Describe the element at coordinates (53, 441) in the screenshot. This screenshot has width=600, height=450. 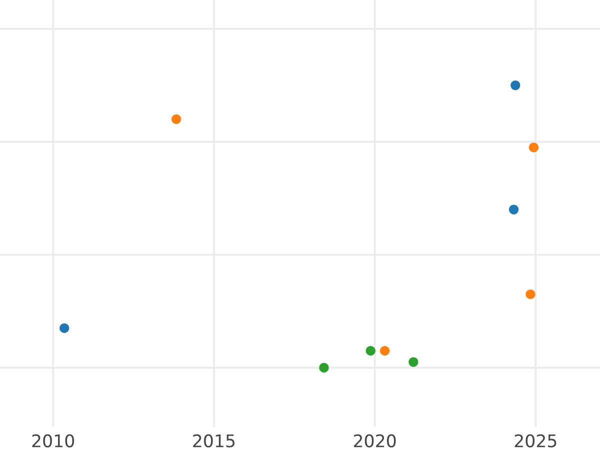
I see `x-tick-label: 2010` at that location.